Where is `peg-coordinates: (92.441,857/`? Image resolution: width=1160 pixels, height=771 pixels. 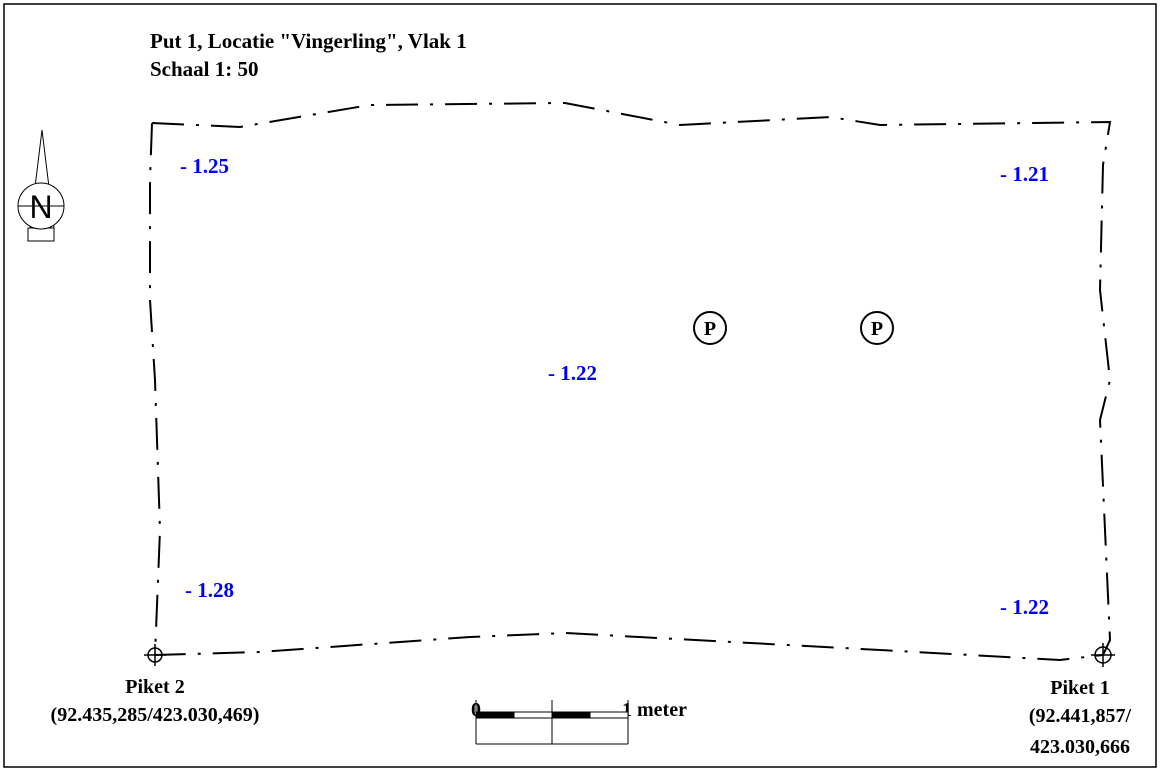 peg-coordinates: (92.441,857/ is located at coordinates (1080, 716).